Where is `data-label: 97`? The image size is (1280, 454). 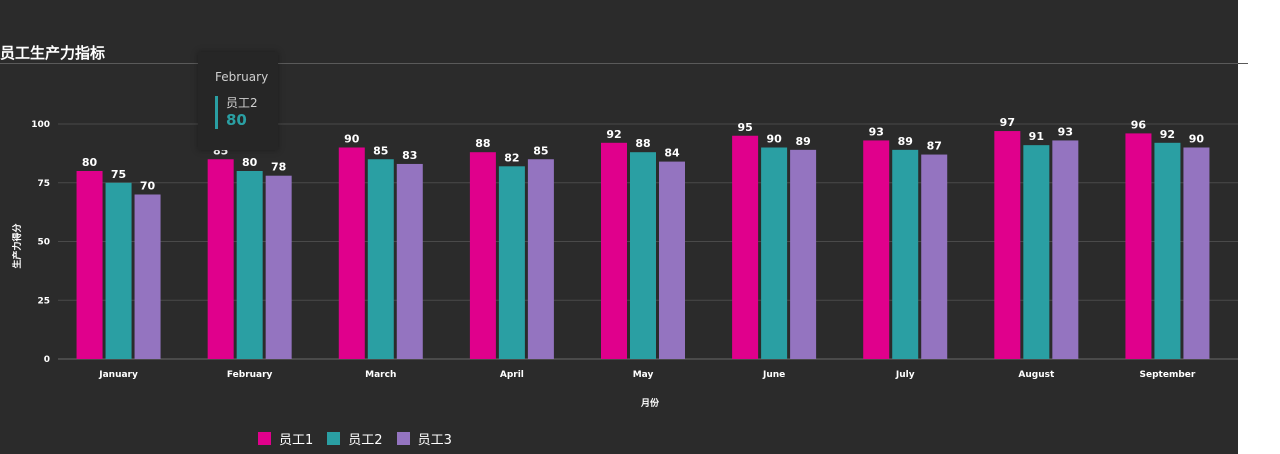
data-label: 97 is located at coordinates (1007, 122).